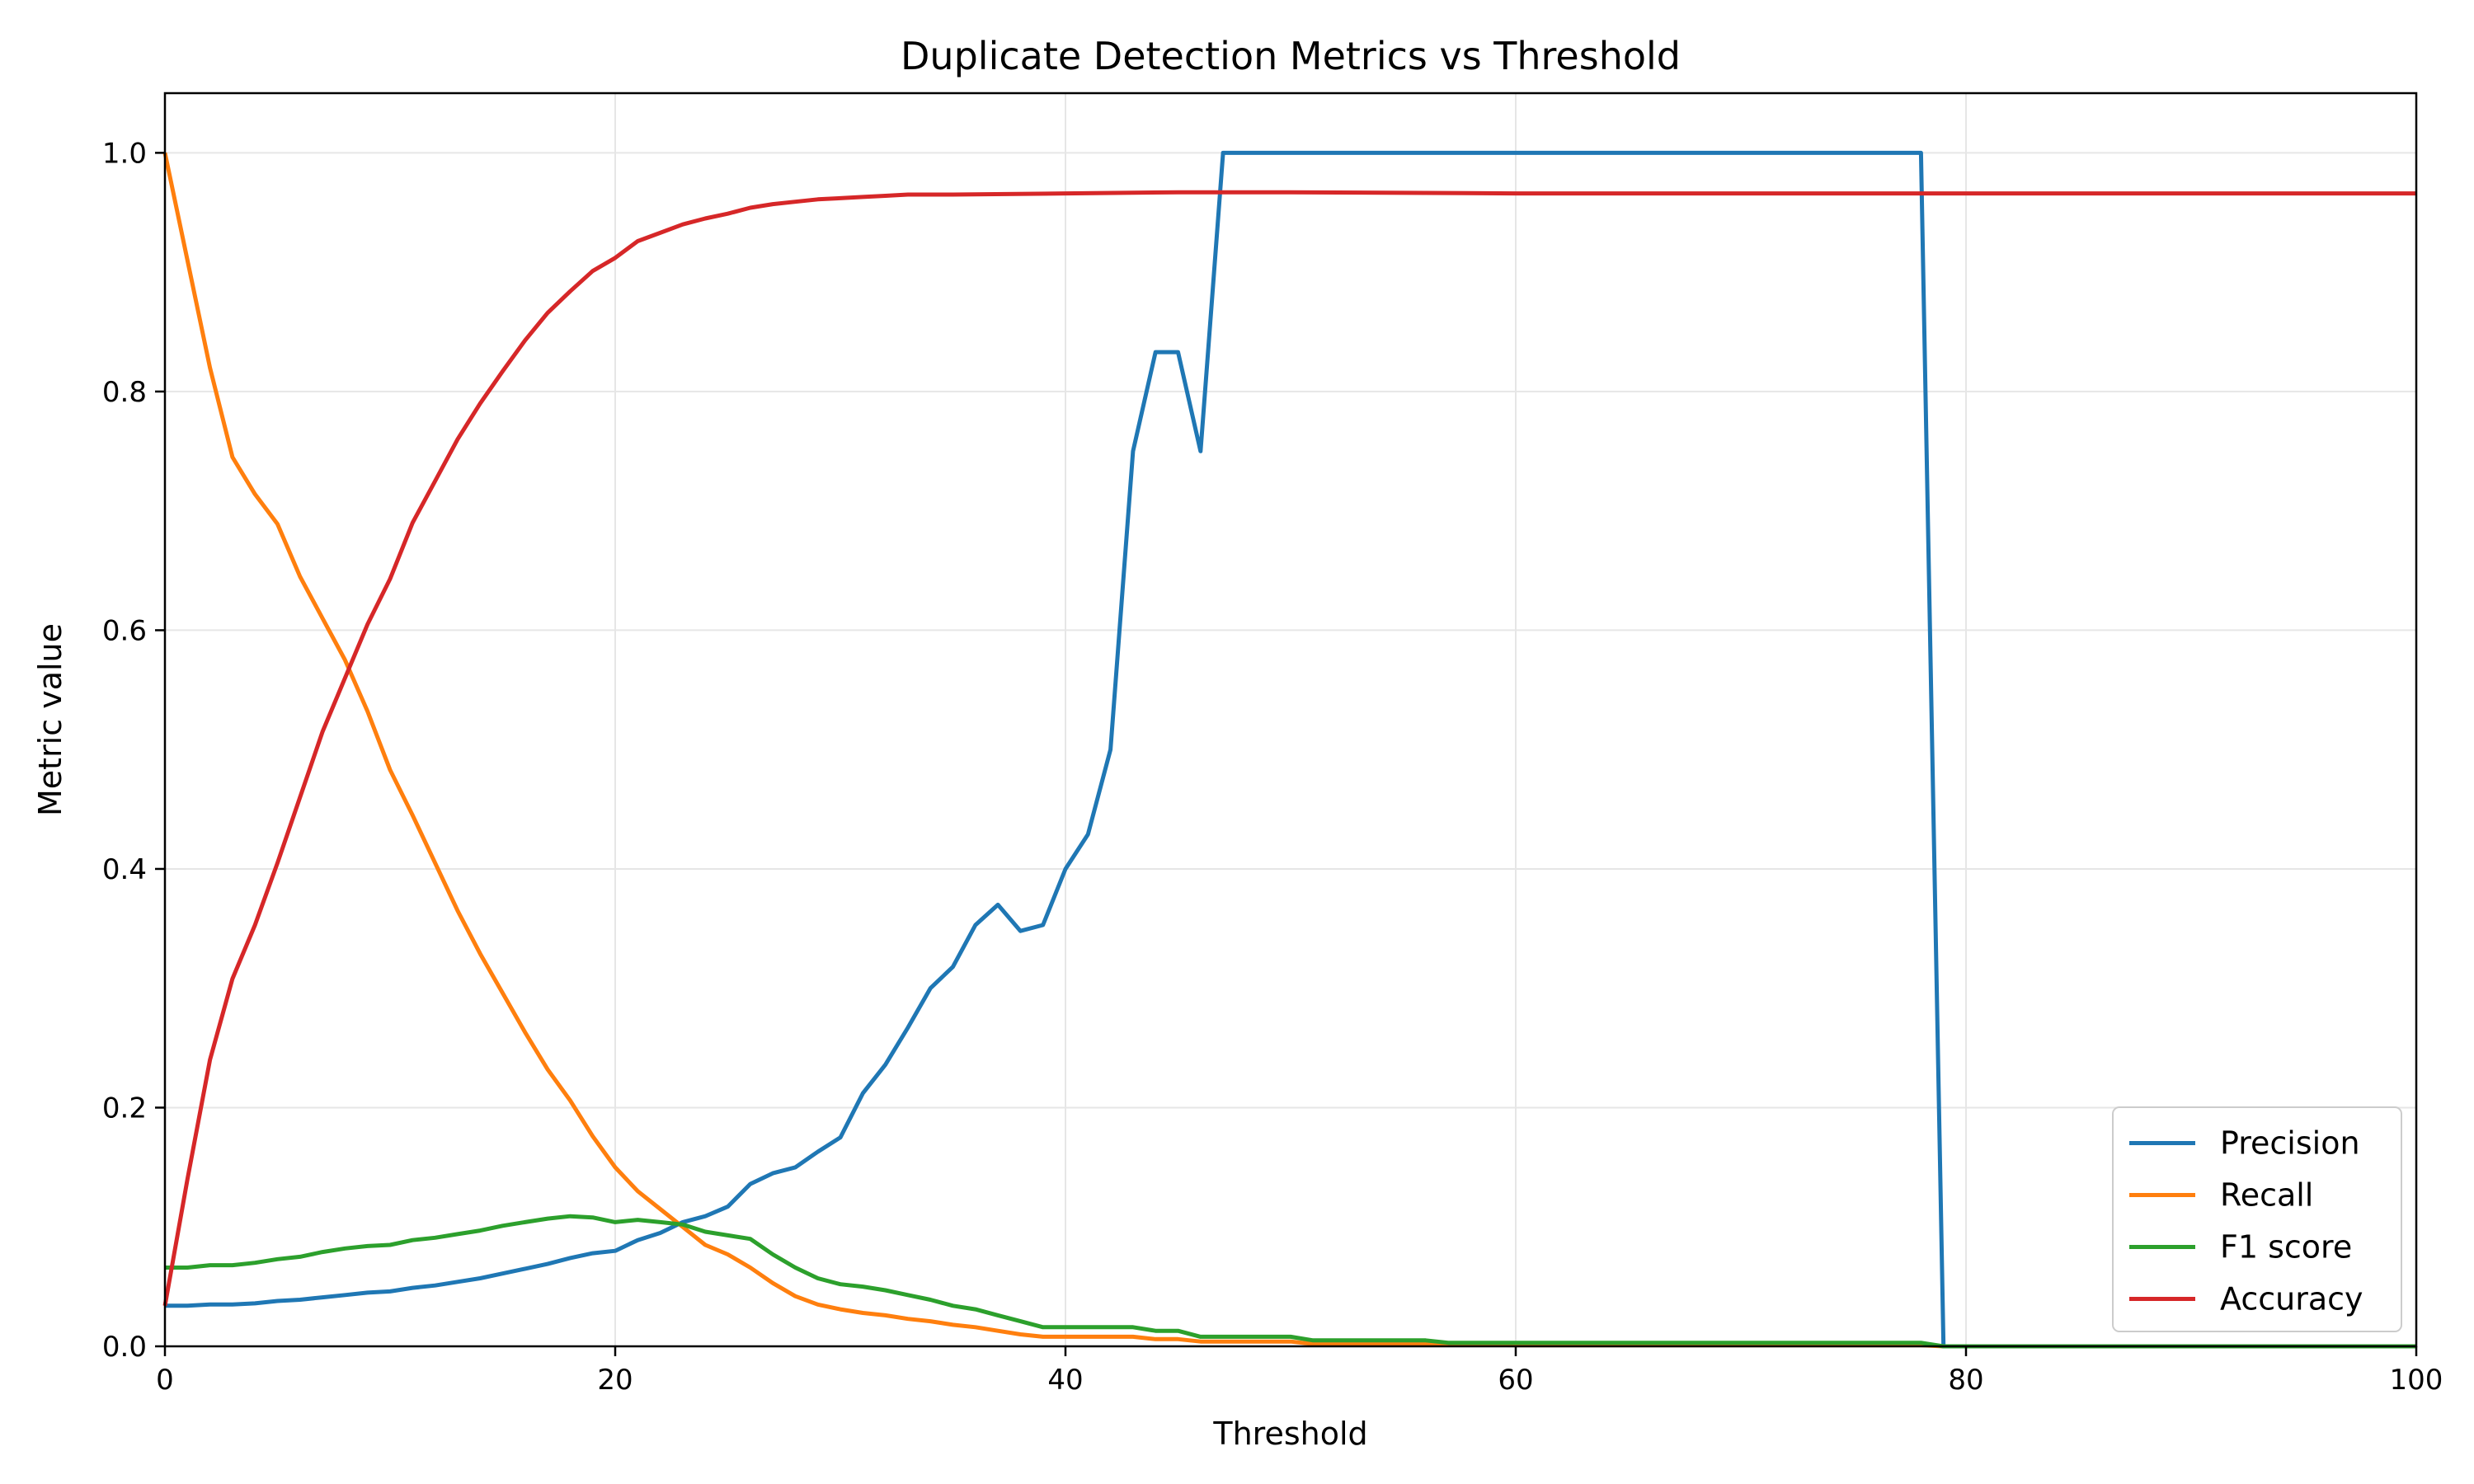 This screenshot has height=1484, width=2474. I want to click on y-axis-label: Metric value, so click(50, 719).